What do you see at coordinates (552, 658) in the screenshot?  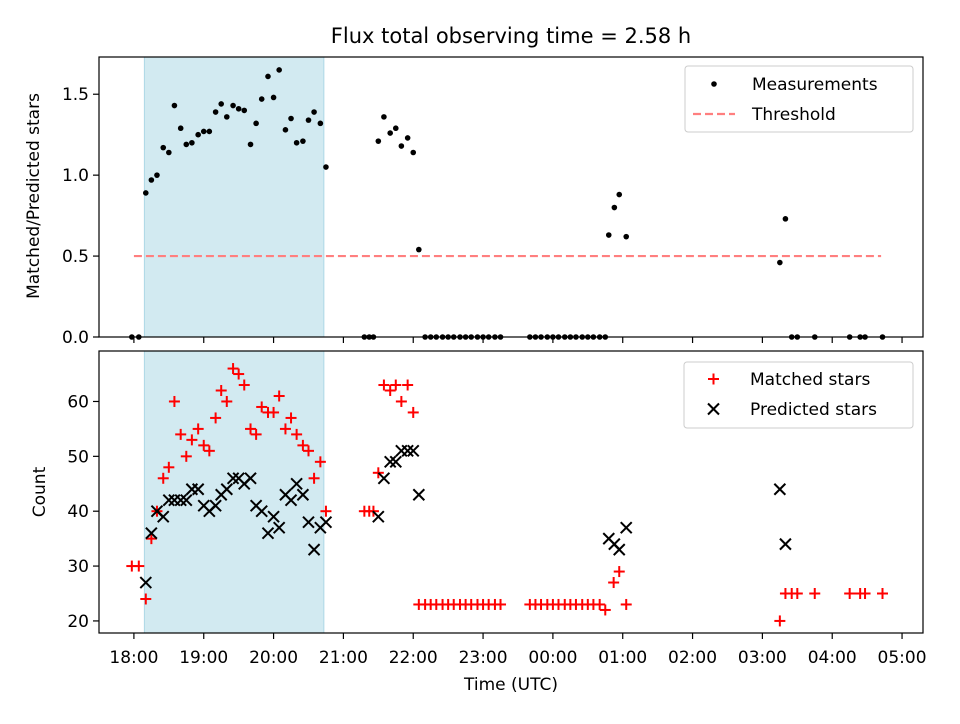 I see `xtick-label: 00:00` at bounding box center [552, 658].